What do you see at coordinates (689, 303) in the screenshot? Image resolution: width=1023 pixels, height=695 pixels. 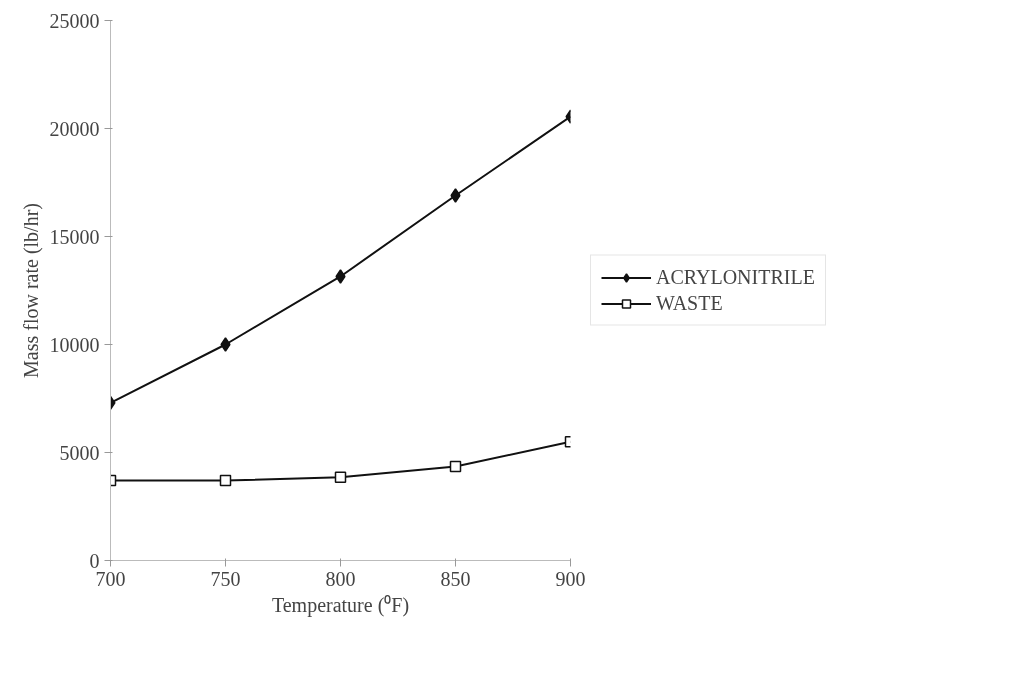 I see `legend-label: WASTE` at bounding box center [689, 303].